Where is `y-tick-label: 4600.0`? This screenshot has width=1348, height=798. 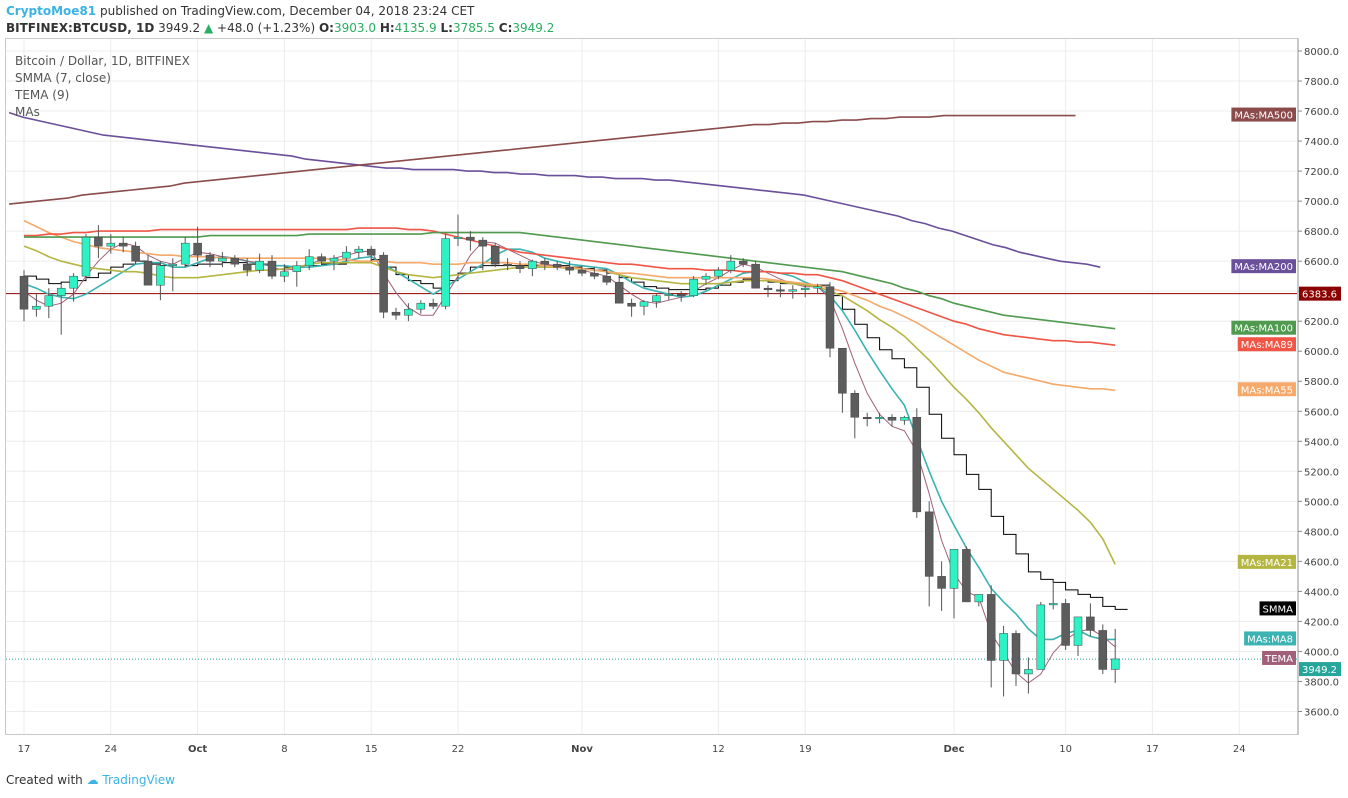 y-tick-label: 4600.0 is located at coordinates (1321, 562).